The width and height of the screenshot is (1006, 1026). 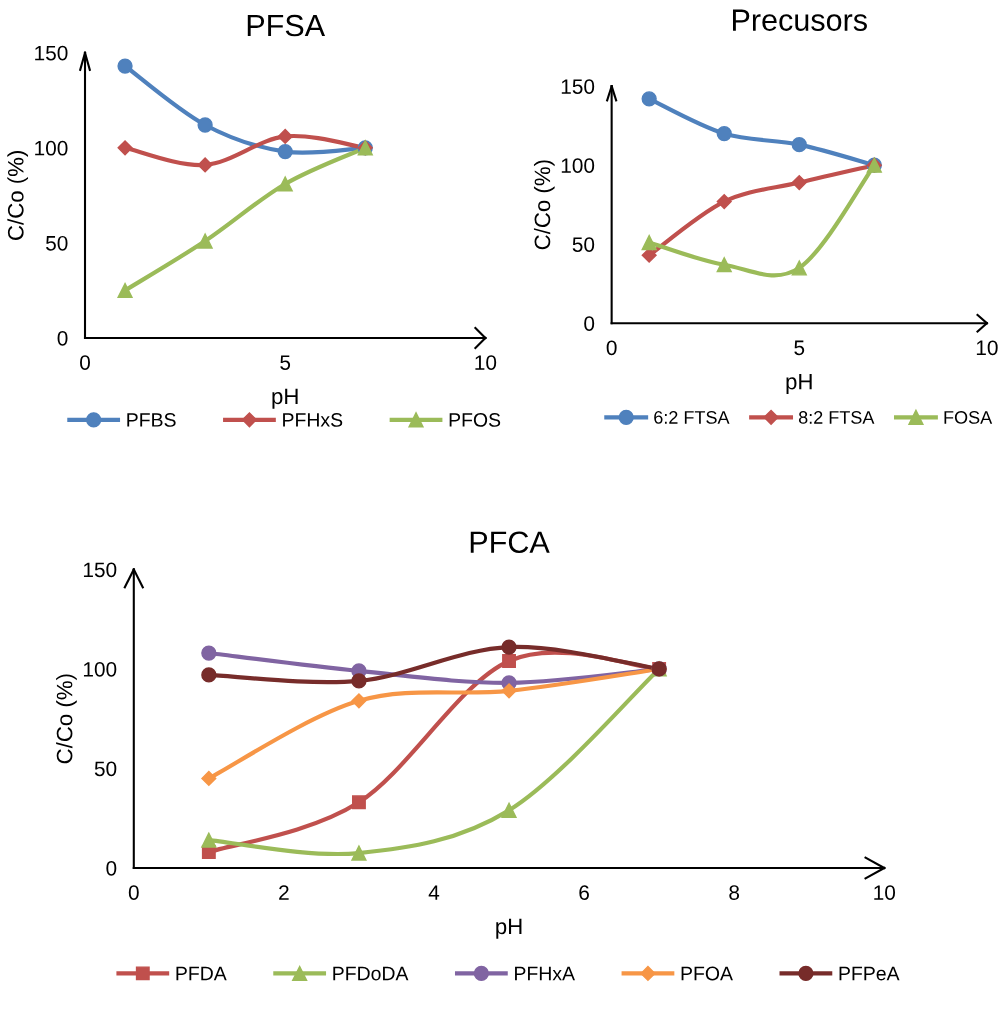 I want to click on x-tick-label: 2, so click(x=284, y=892).